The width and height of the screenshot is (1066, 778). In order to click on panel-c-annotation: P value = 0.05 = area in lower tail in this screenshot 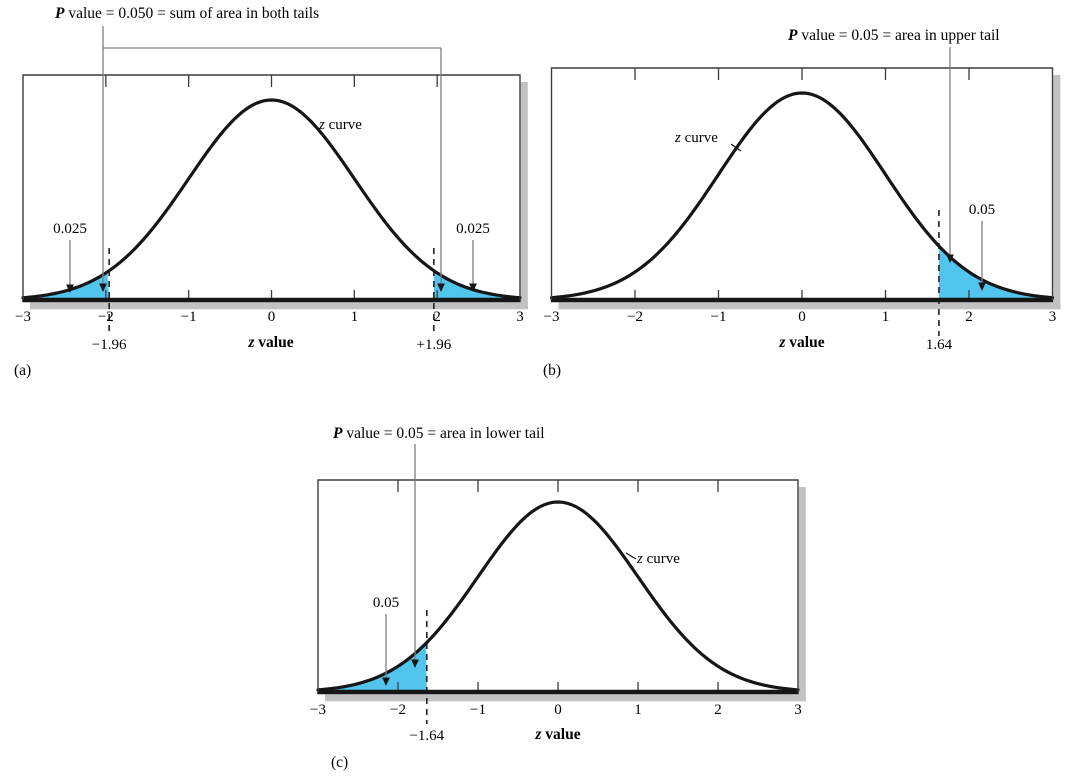, I will do `click(439, 433)`.